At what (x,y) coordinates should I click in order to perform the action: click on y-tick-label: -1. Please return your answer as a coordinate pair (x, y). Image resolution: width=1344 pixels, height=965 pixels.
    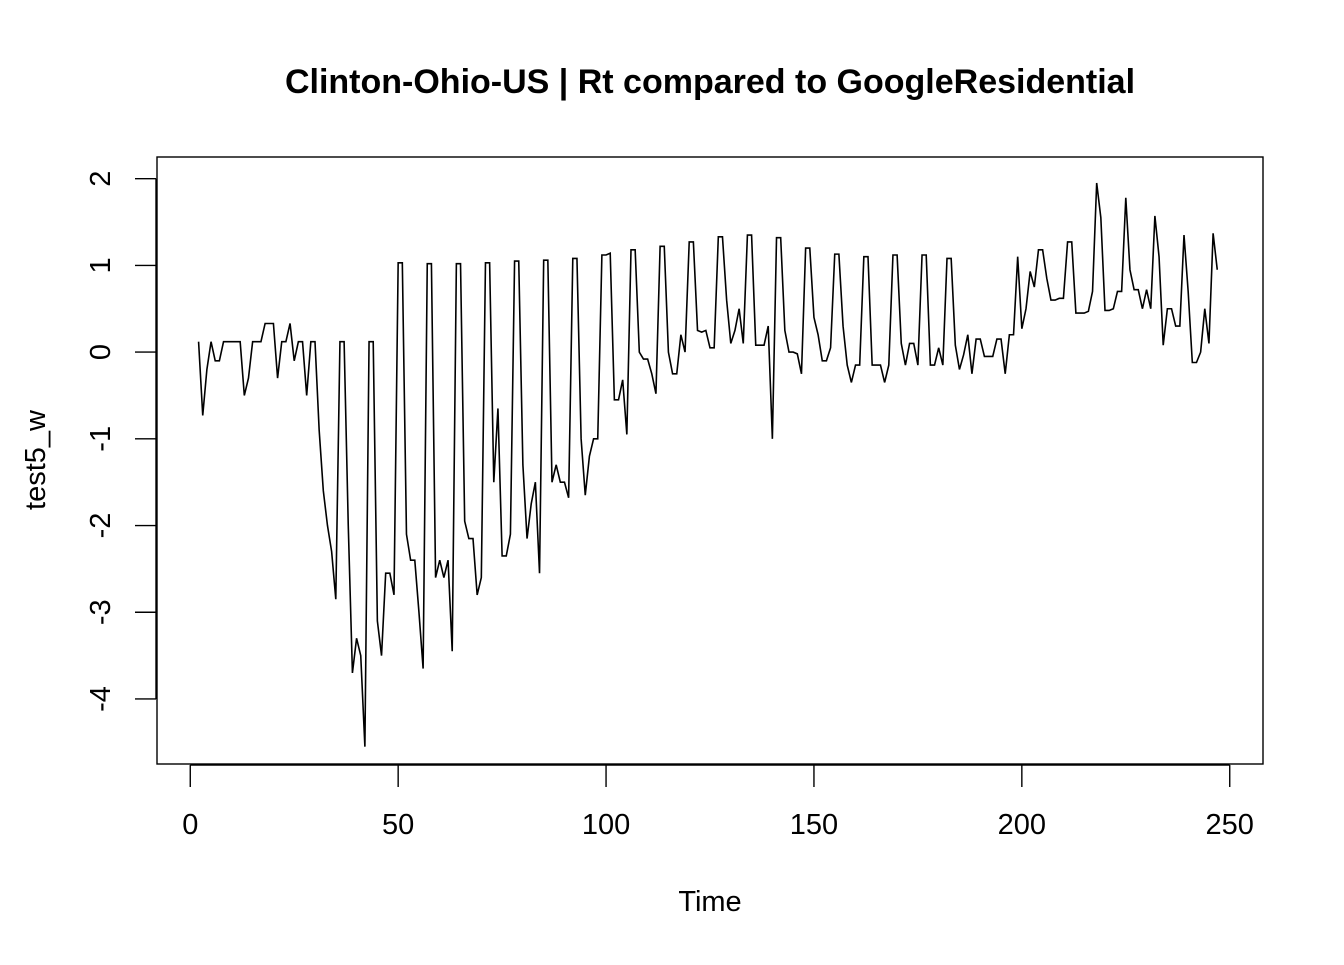
    Looking at the image, I should click on (101, 439).